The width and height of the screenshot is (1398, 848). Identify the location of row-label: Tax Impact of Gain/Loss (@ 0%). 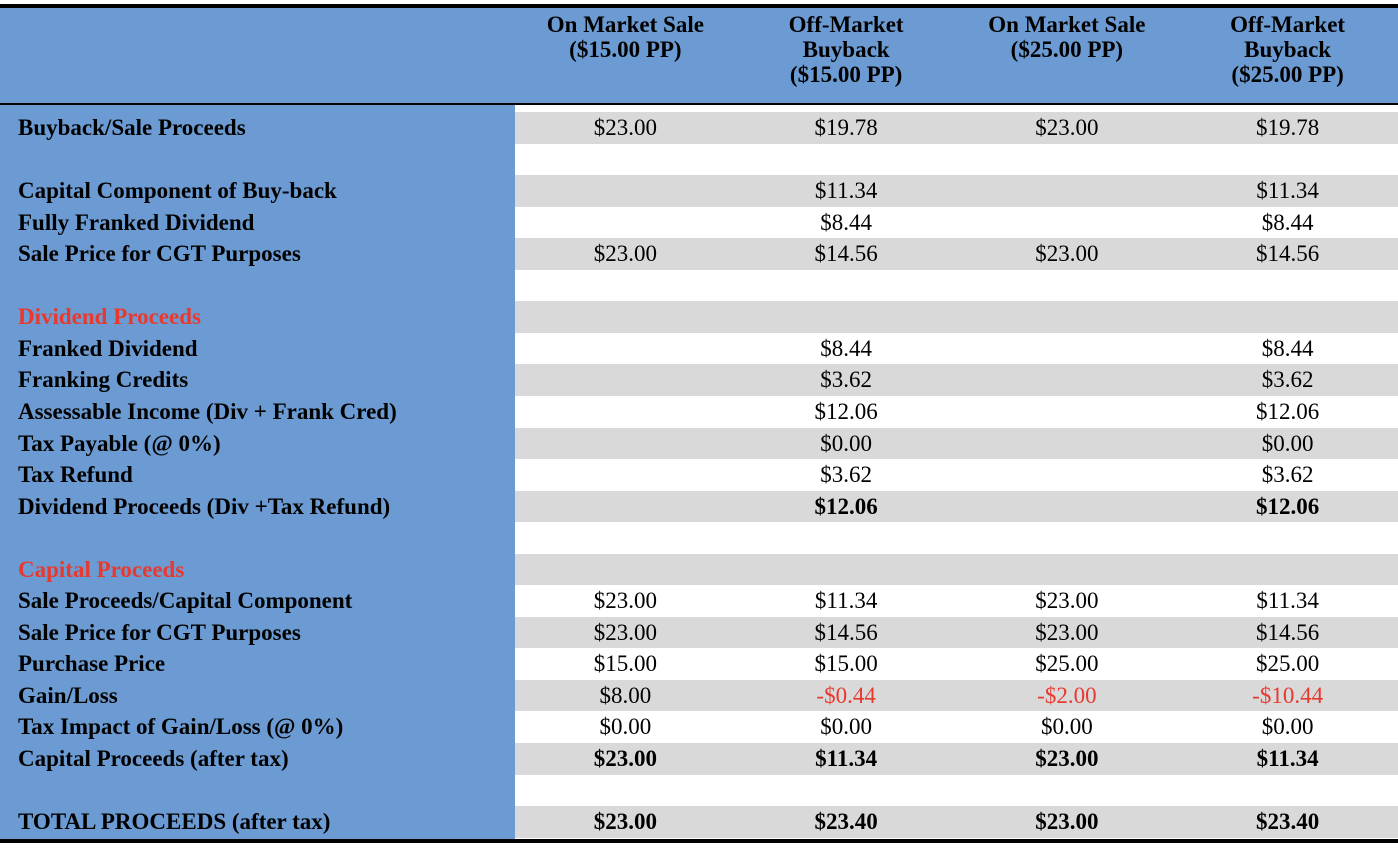
(181, 727).